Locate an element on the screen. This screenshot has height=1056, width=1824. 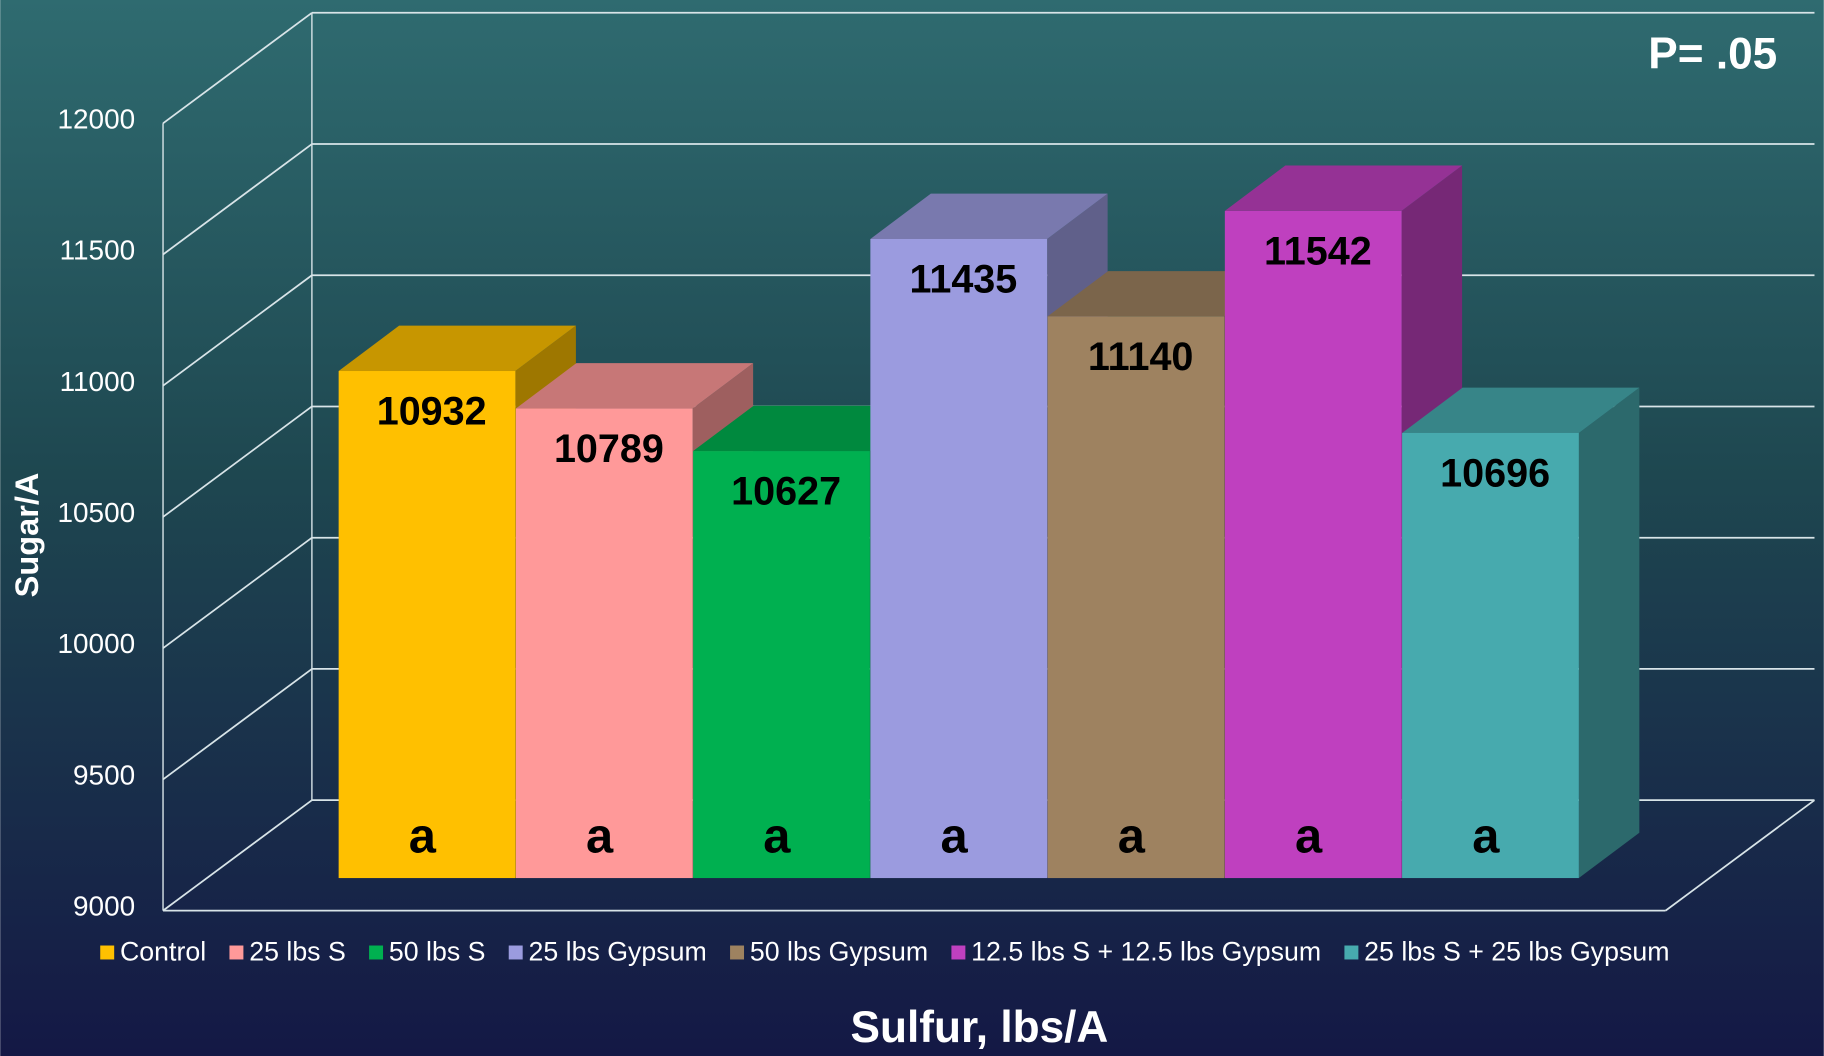
y-tick-label: 9500 is located at coordinates (104, 774).